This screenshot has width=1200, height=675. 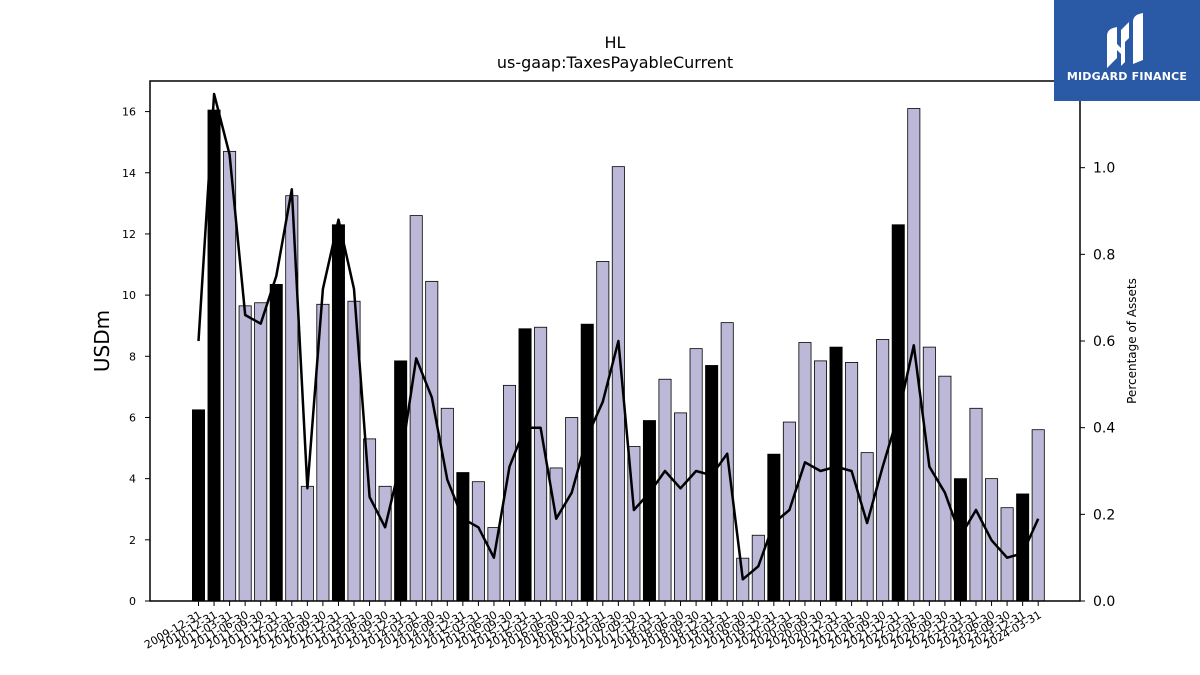 I want to click on y2-tick-label: 1.0, so click(x=1104, y=169).